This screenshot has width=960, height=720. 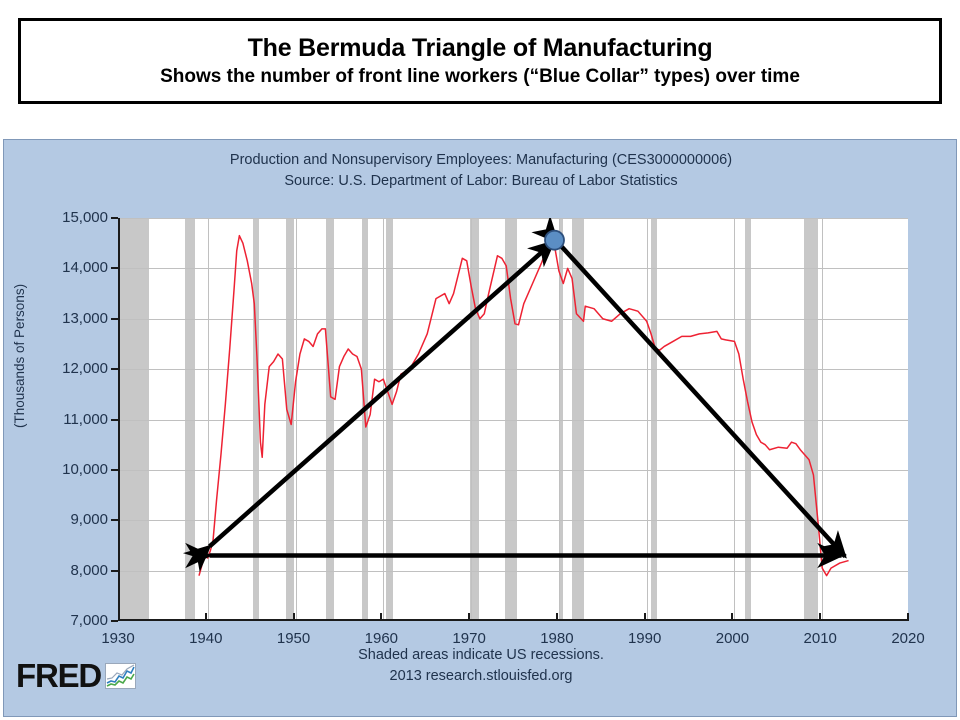 I want to click on fred-wordmark: FRED, so click(x=59, y=675).